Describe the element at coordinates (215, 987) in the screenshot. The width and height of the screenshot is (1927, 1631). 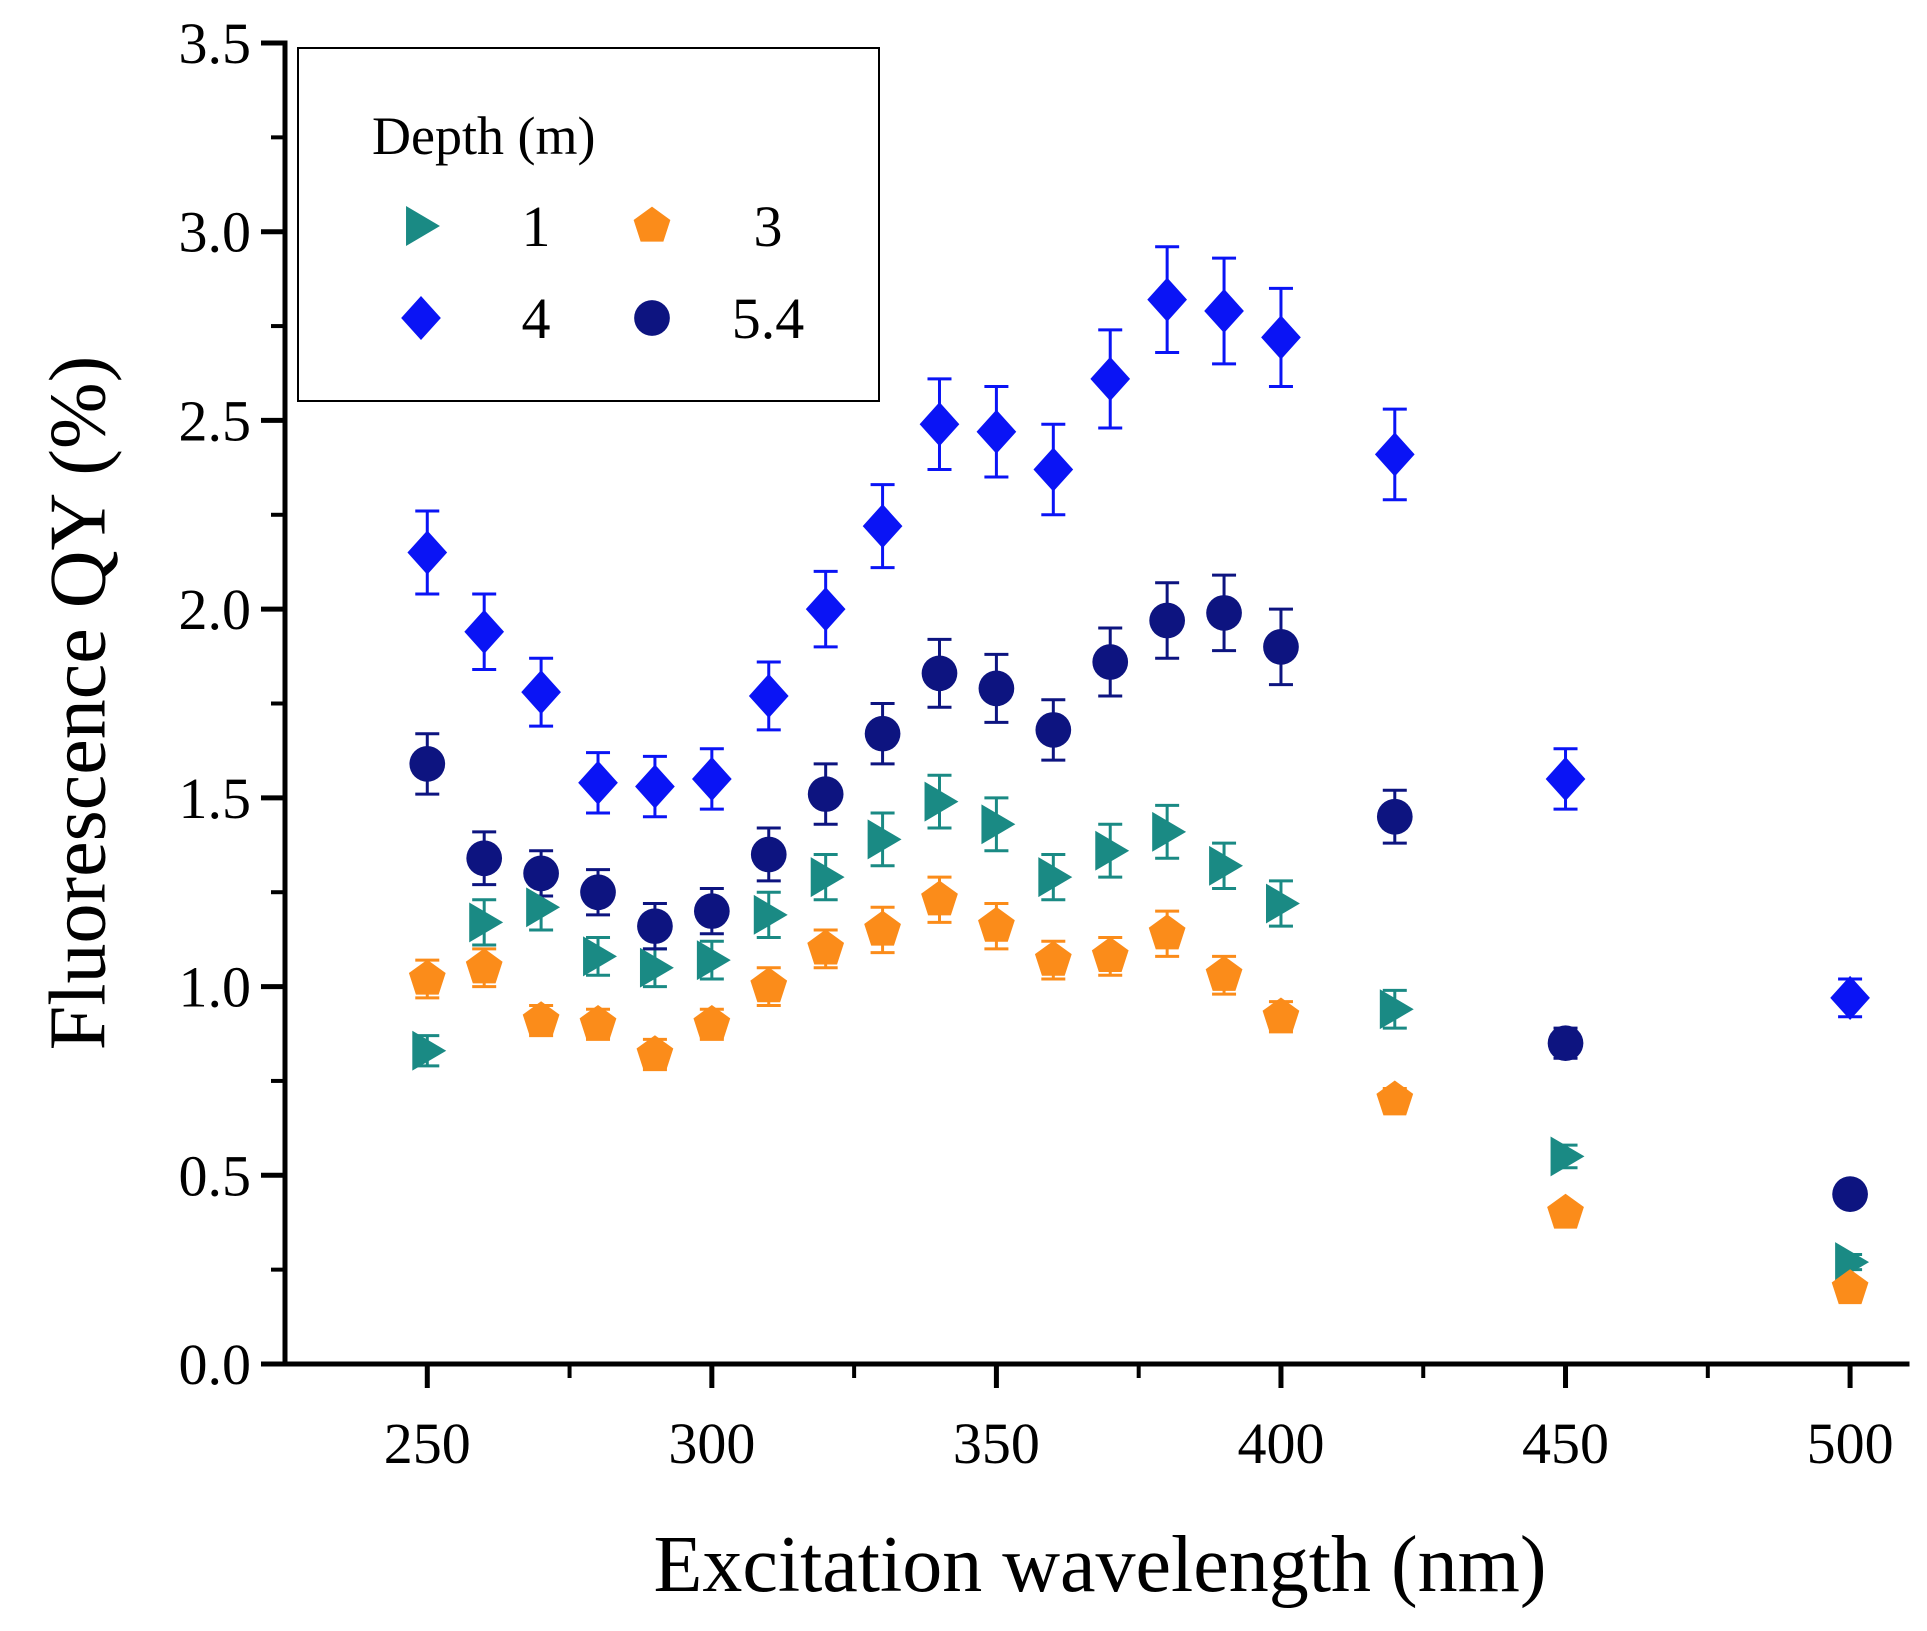
I see `y-tick-label: 1.0` at that location.